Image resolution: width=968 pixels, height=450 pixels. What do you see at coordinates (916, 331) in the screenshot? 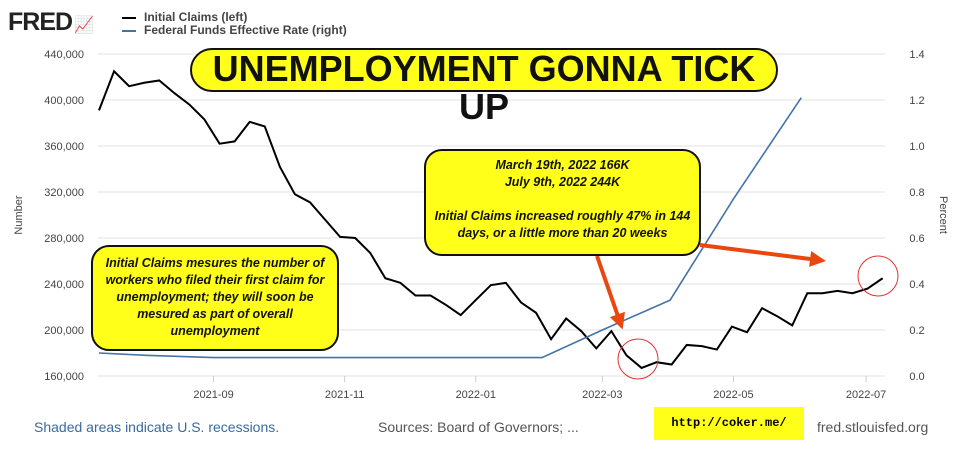
I see `y2-tick-label: 0.2` at bounding box center [916, 331].